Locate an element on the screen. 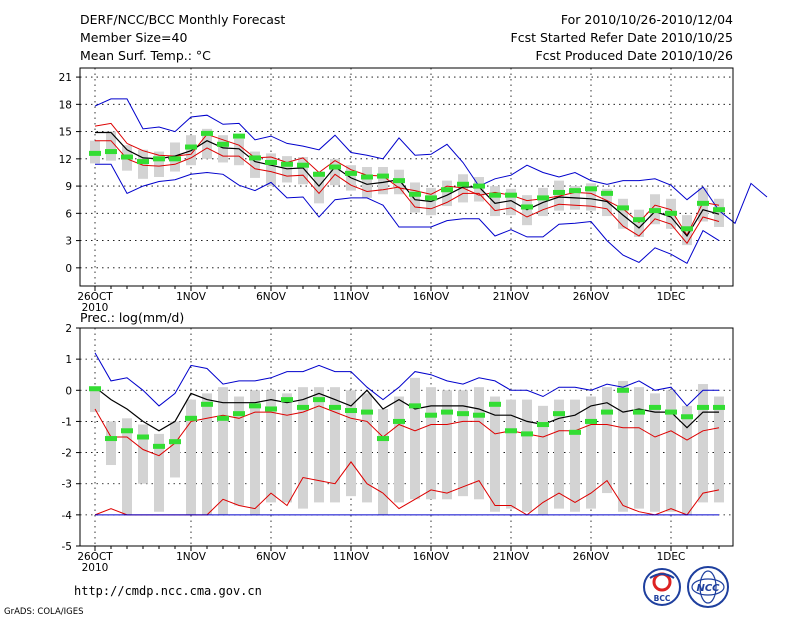  title-left-1: DERF/NCC/BCC Monthly Forecast is located at coordinates (182, 19).